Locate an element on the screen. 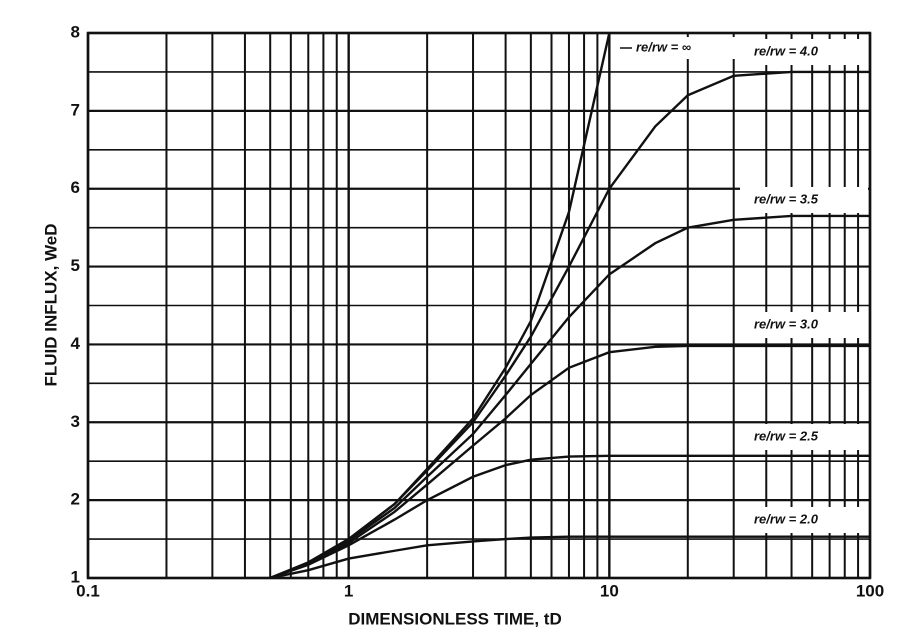 This screenshot has width=910, height=643. curve-label: re/rw = 3.0 is located at coordinates (786, 323).